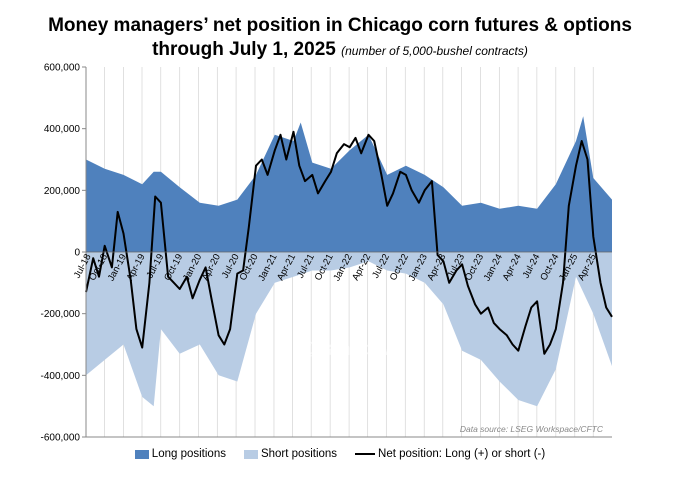 This screenshot has height=484, width=680. I want to click on y-tick-label-0: 600,000, so click(62, 68).